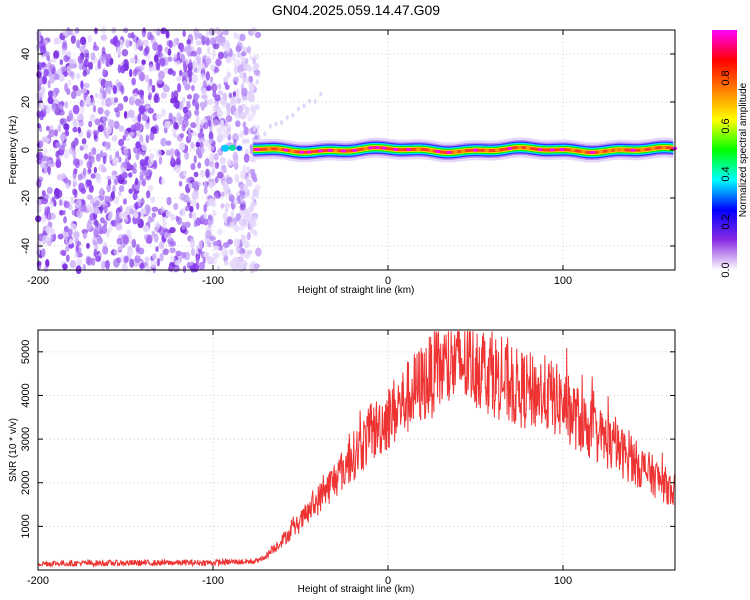 This screenshot has width=750, height=600. What do you see at coordinates (213, 281) in the screenshot?
I see `x-tick-label: -100` at bounding box center [213, 281].